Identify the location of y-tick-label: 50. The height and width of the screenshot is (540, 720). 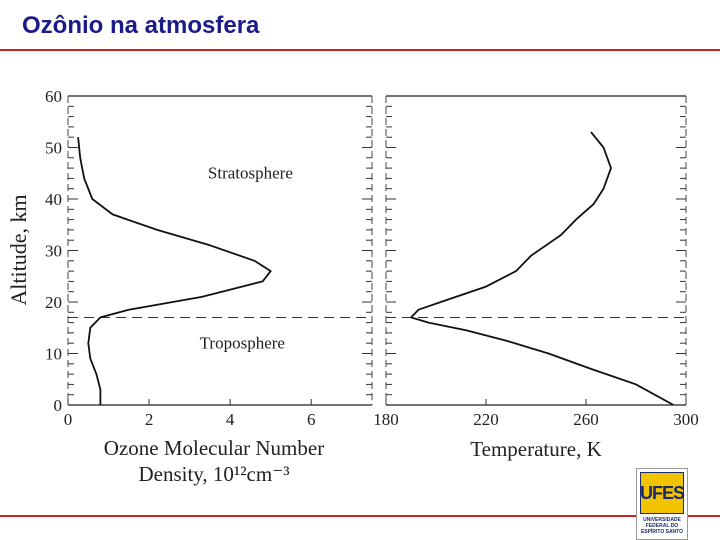
(53, 148).